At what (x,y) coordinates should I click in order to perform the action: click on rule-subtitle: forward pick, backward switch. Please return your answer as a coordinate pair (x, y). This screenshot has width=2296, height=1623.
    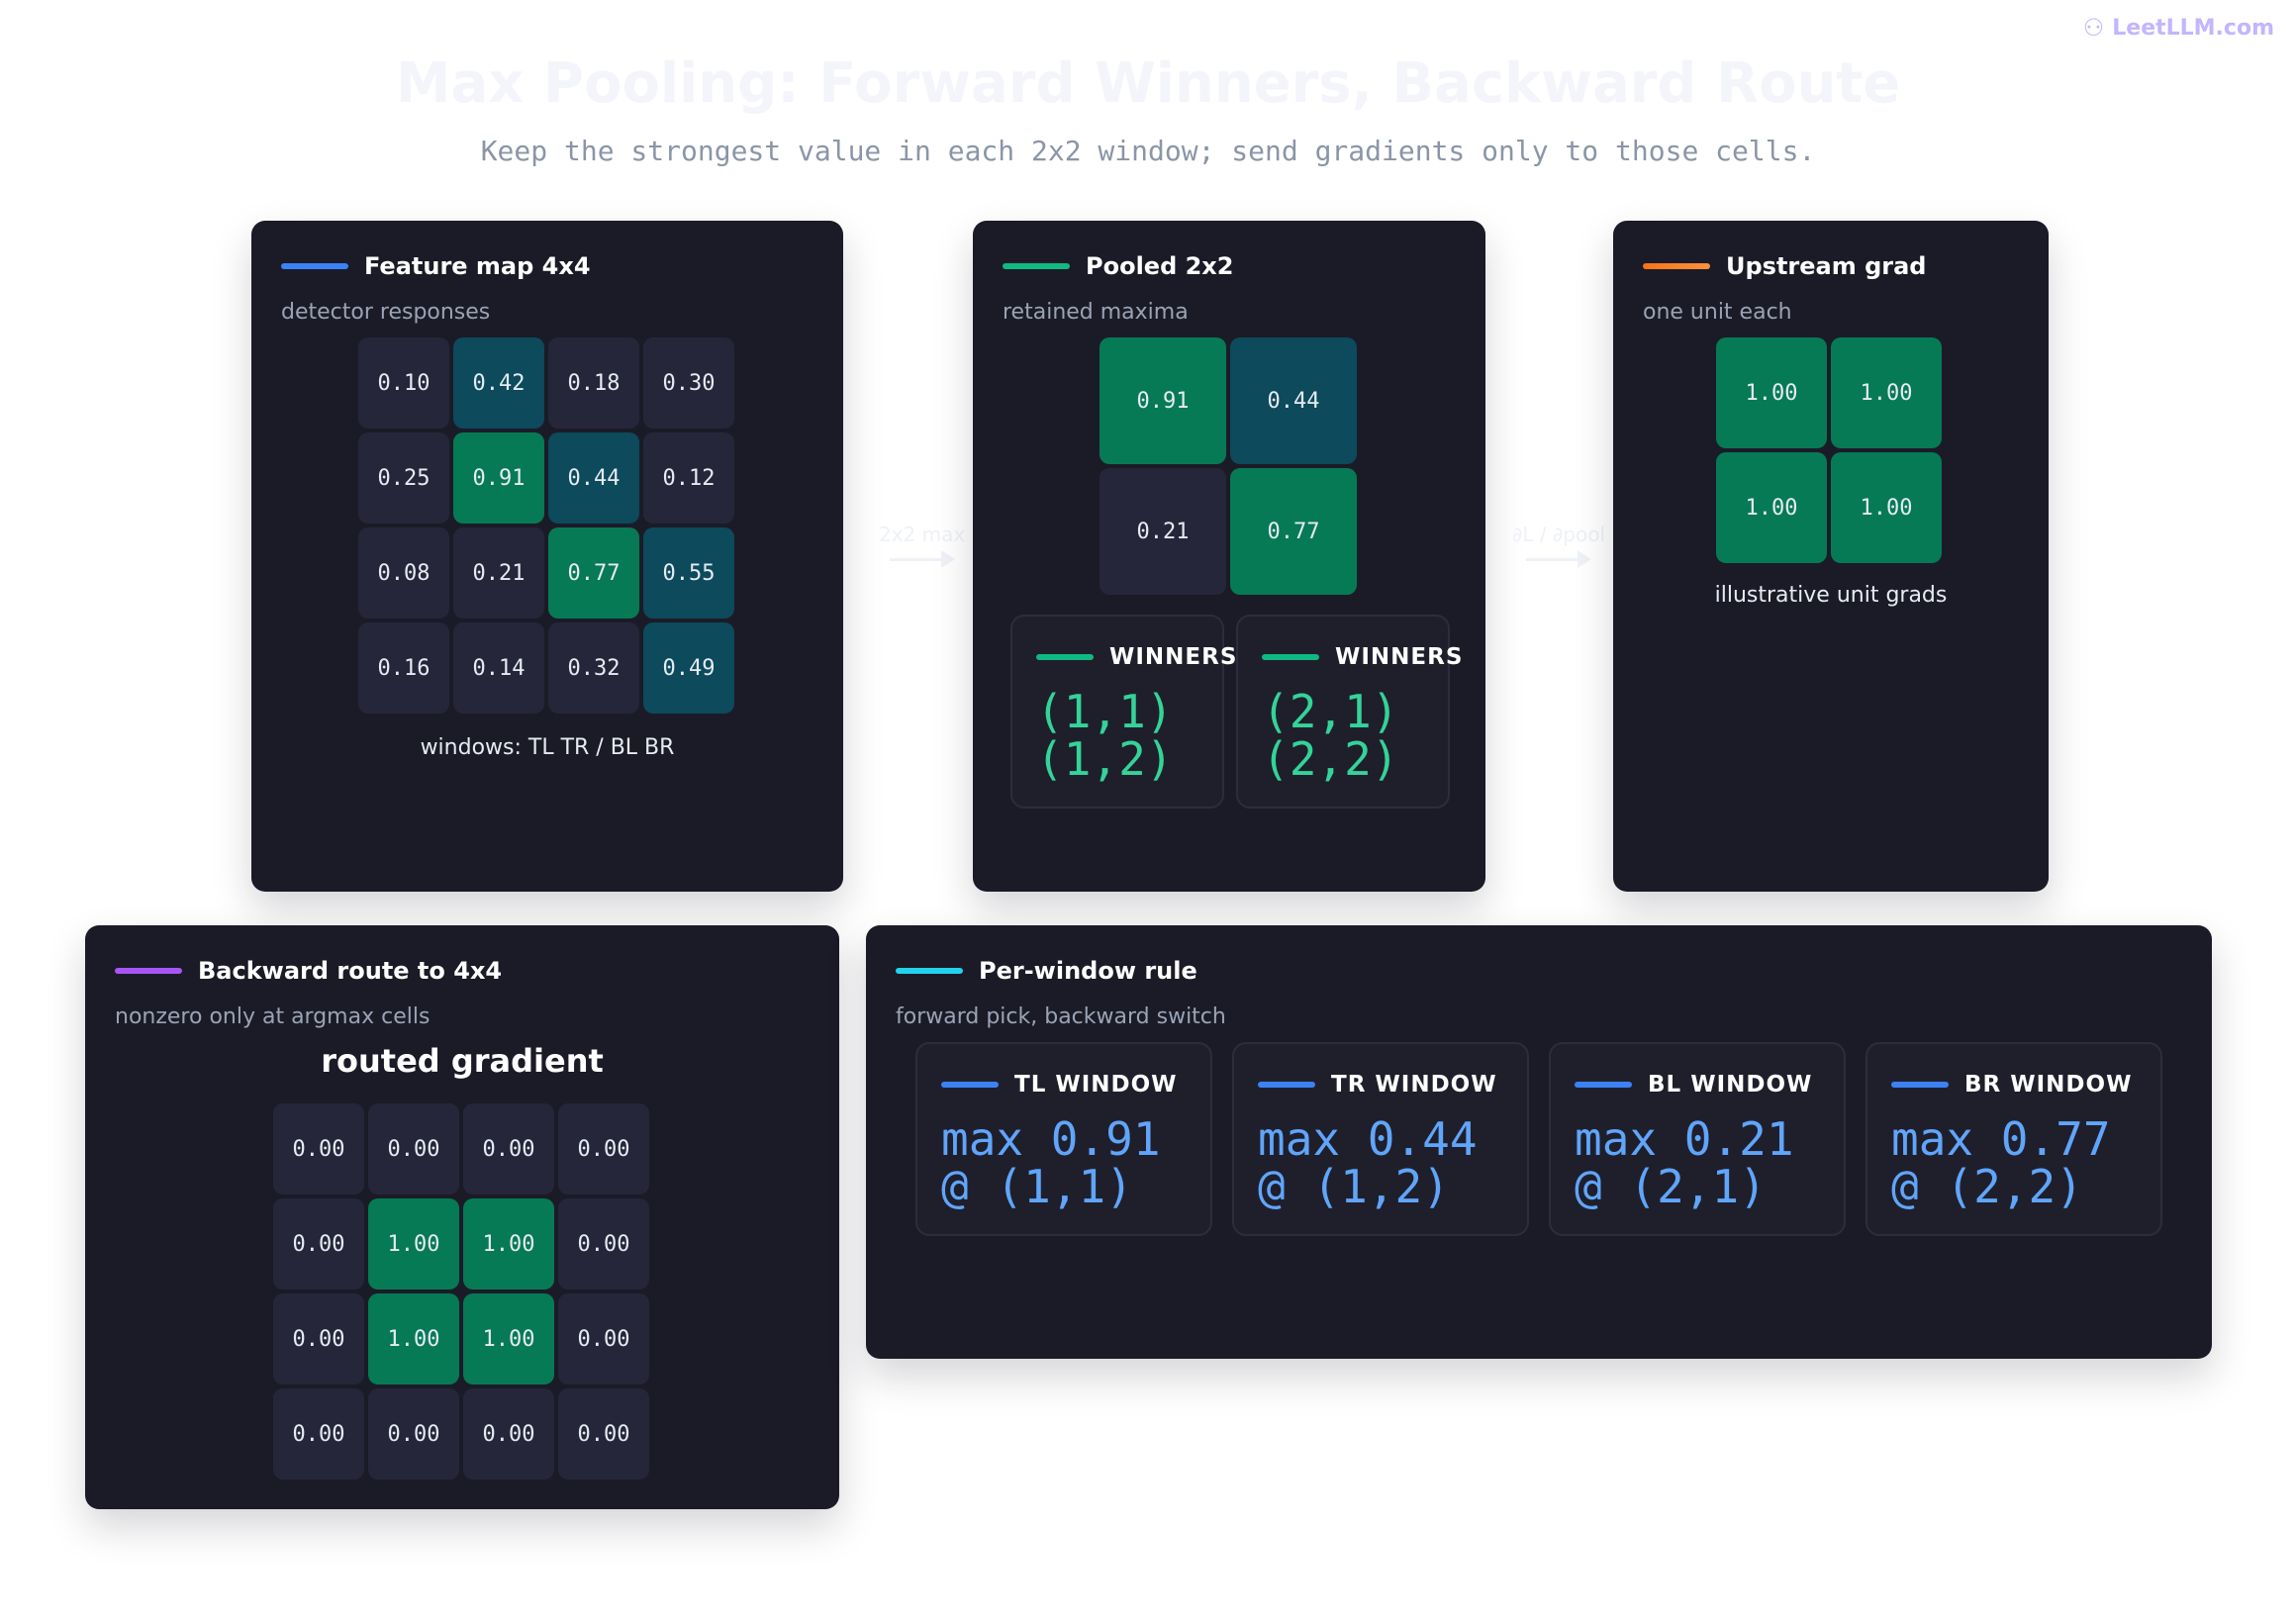
    Looking at the image, I should click on (1061, 1017).